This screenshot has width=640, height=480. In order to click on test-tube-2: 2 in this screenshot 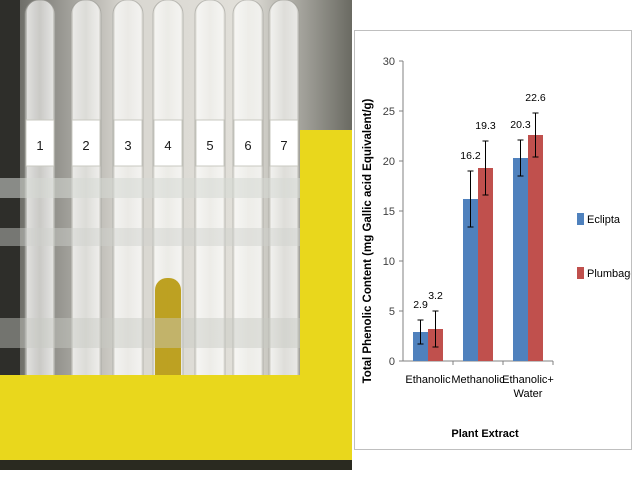, I will do `click(86, 220)`.